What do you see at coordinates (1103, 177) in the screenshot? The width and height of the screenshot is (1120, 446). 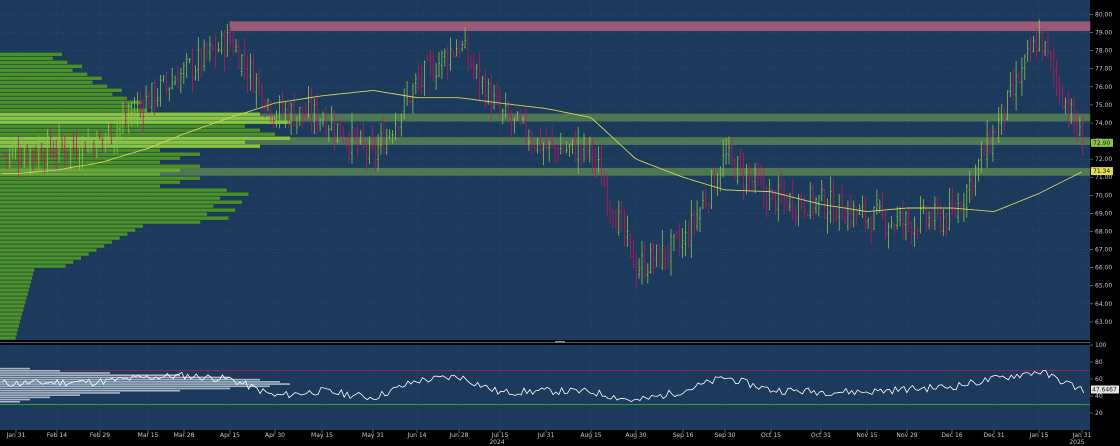 I see `price-tick-label: 71.00` at bounding box center [1103, 177].